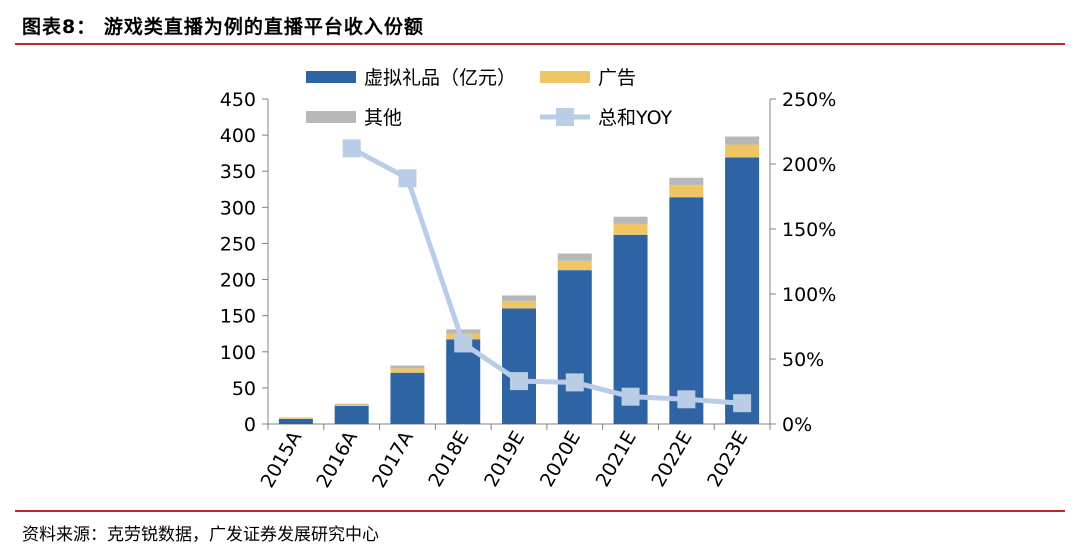 This screenshot has height=553, width=1080. What do you see at coordinates (630, 229) in the screenshot?
I see `bar-ads-2021E` at bounding box center [630, 229].